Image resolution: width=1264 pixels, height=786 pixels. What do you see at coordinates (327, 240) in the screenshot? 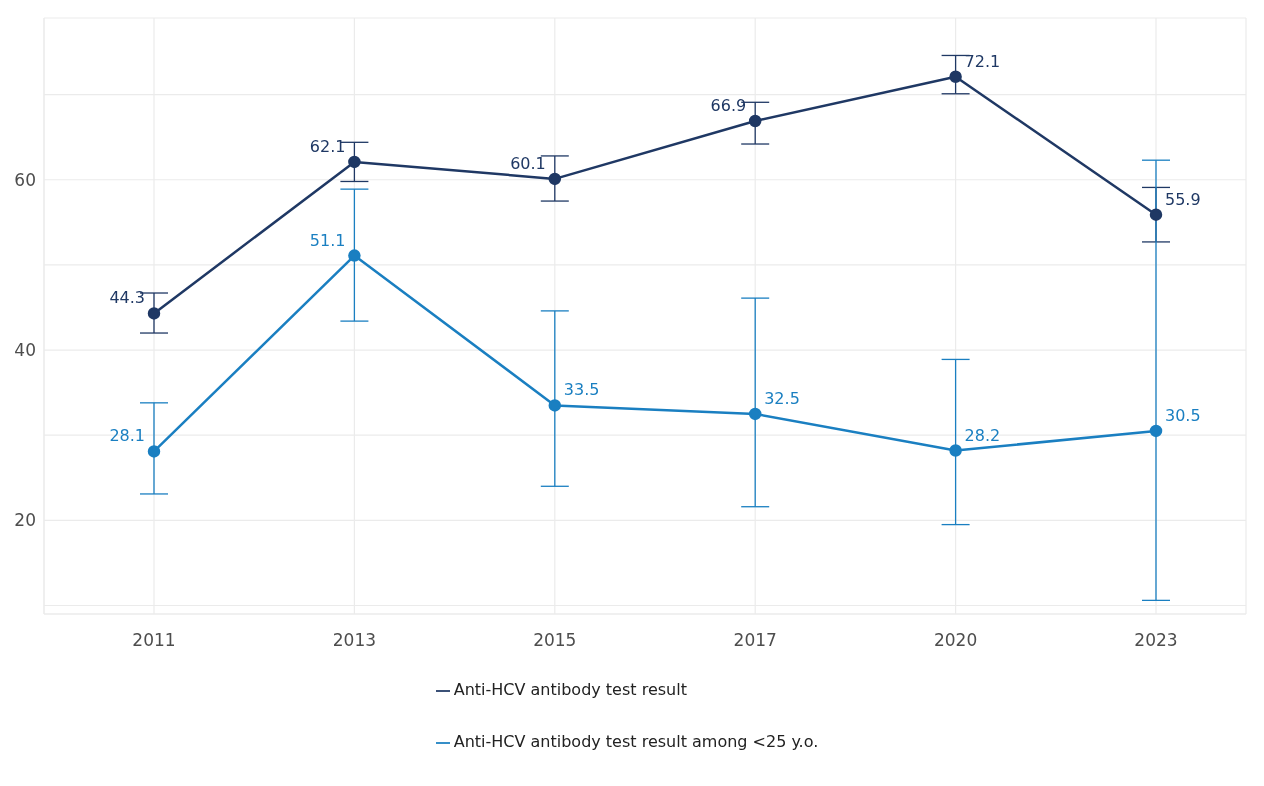
I see `data-label: 51.1` at bounding box center [327, 240].